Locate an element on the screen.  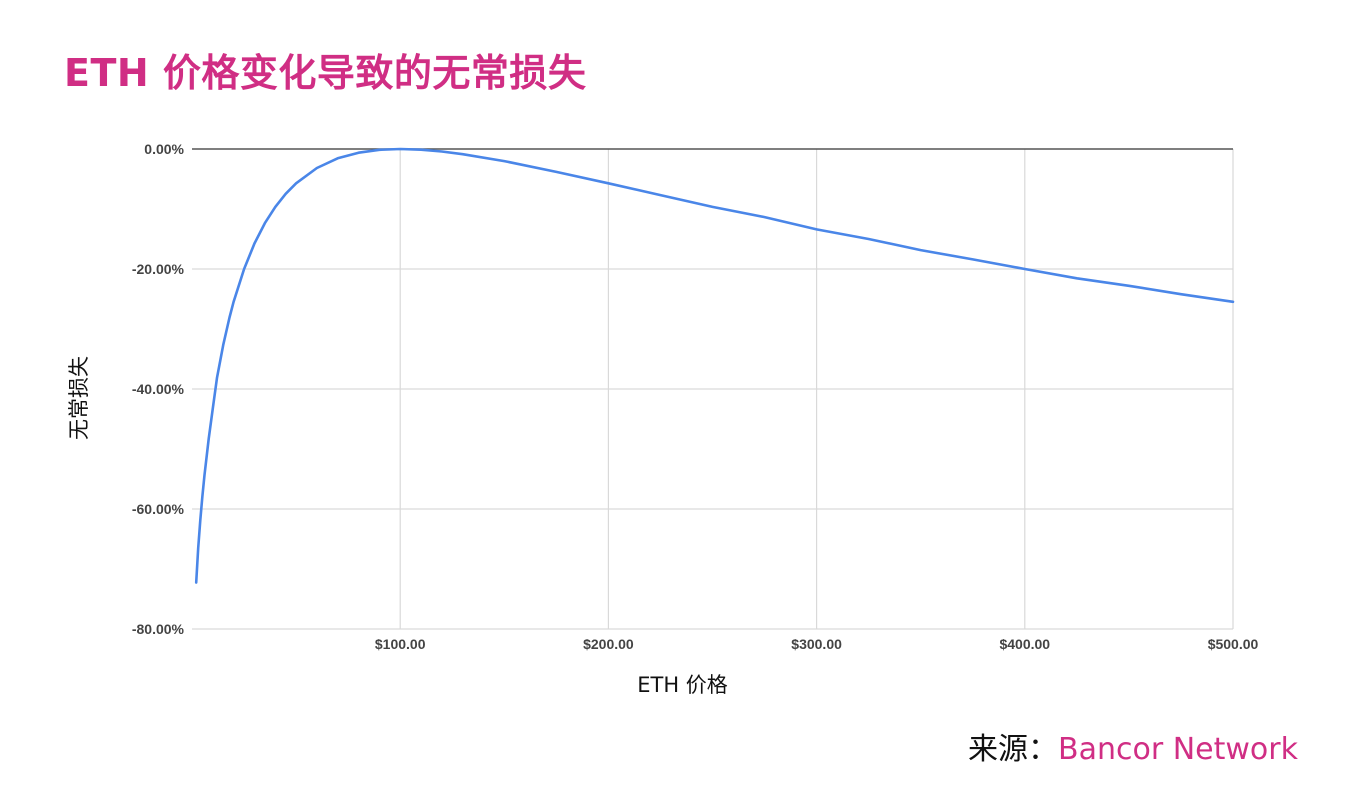
x-axis-label: ETH 价格 is located at coordinates (682, 685).